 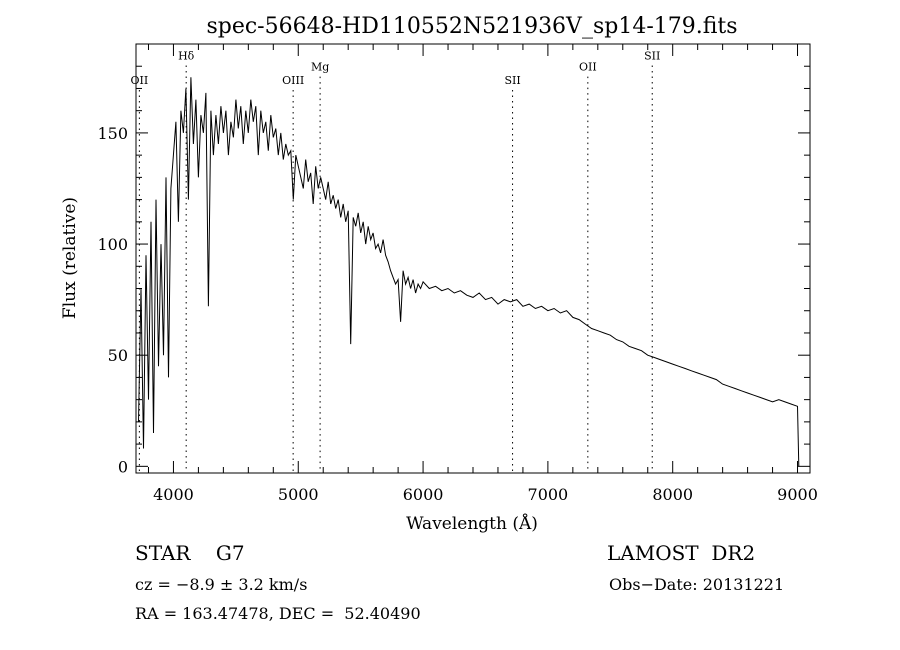 What do you see at coordinates (112, 133) in the screenshot?
I see `y-tick-label: 150` at bounding box center [112, 133].